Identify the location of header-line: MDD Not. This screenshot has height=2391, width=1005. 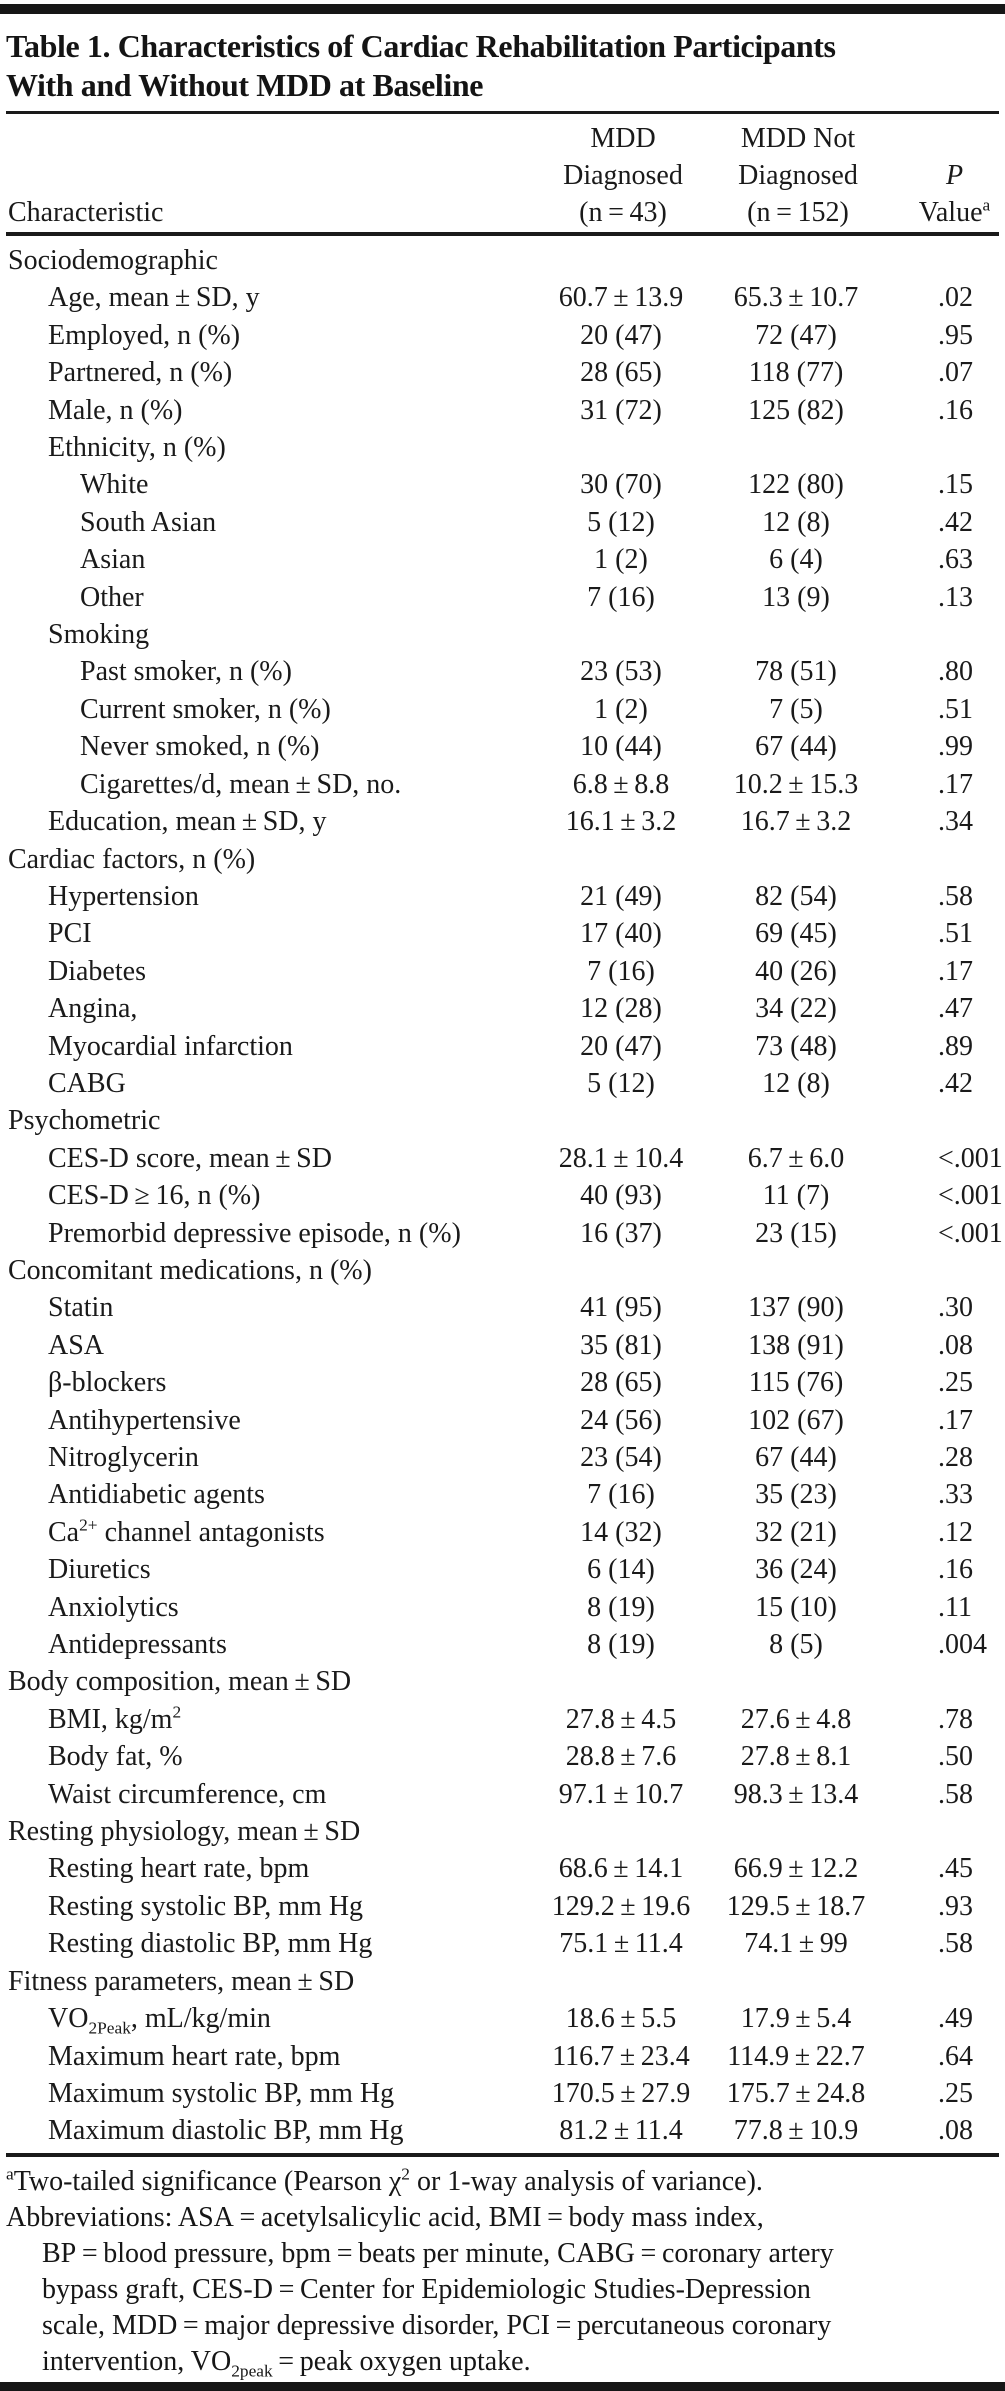
(798, 138).